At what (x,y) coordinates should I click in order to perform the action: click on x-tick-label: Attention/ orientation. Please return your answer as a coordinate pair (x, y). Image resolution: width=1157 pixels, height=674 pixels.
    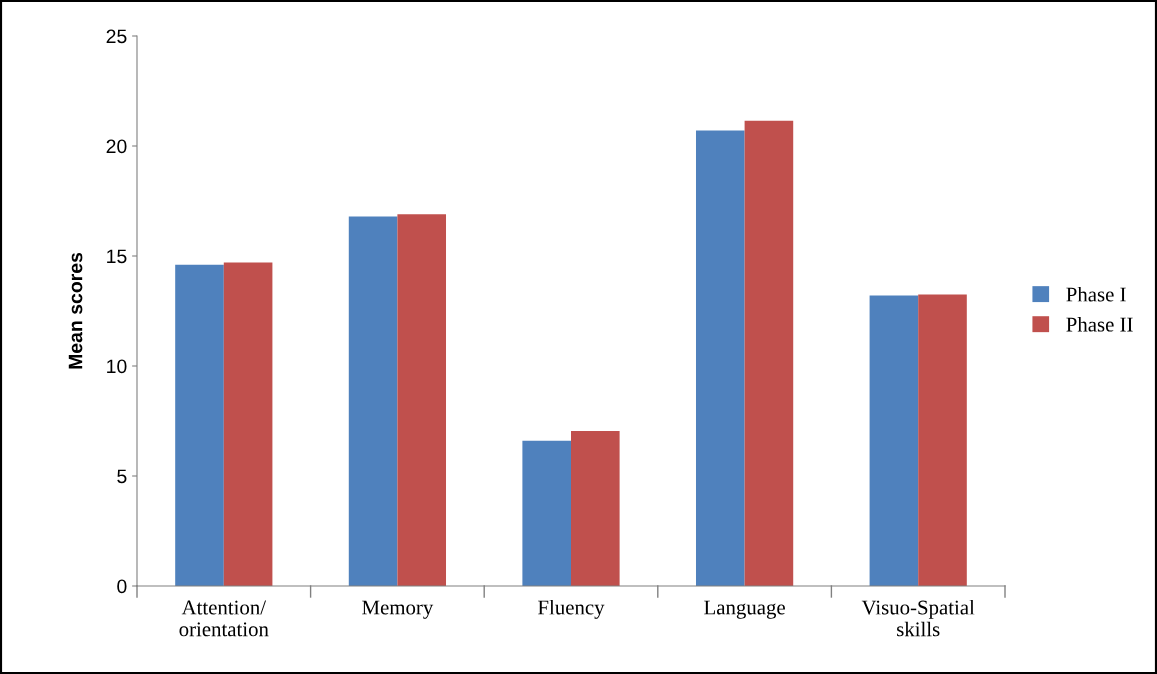
    Looking at the image, I should click on (224, 618).